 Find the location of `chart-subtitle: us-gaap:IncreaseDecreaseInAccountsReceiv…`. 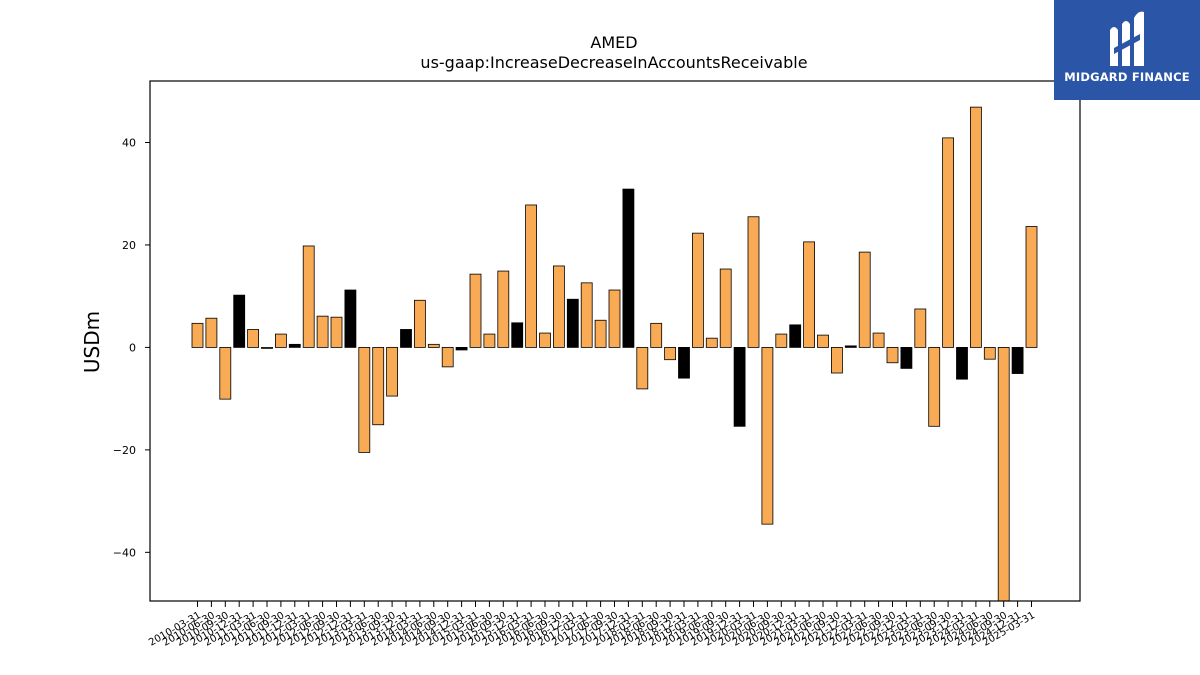

chart-subtitle: us-gaap:IncreaseDecreaseInAccountsReceiv… is located at coordinates (613, 62).